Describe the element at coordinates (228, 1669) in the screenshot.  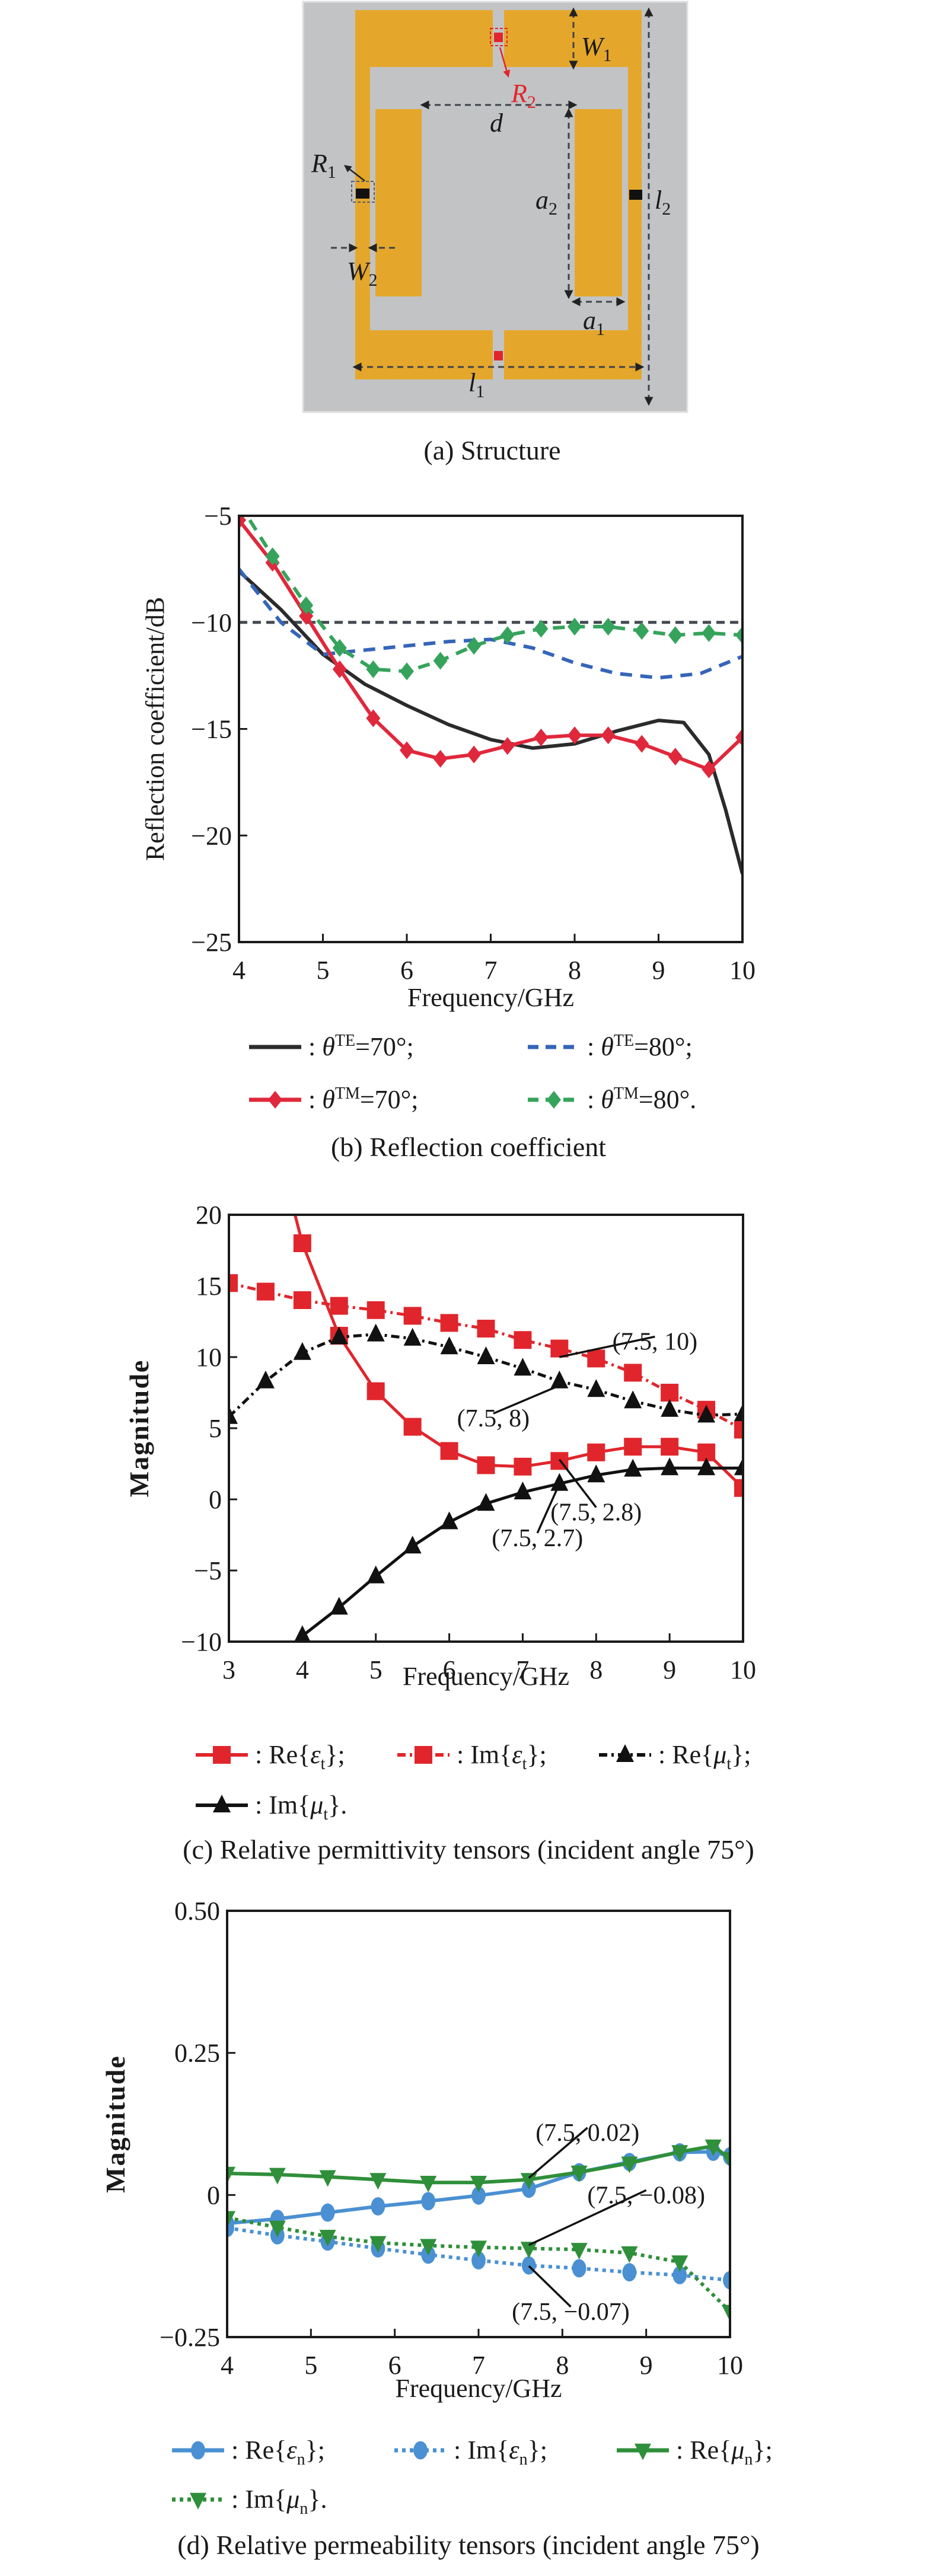
I see `x-tick-label: 3` at that location.